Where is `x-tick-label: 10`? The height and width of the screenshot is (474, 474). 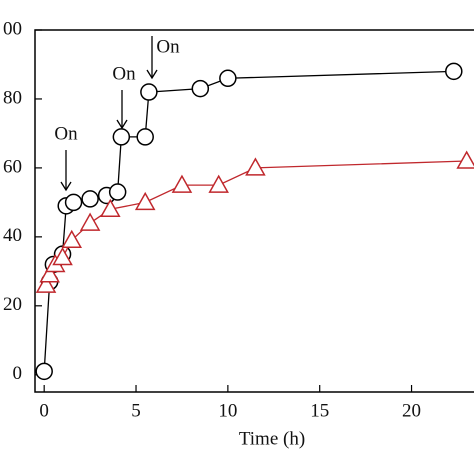
x-tick-label: 10 is located at coordinates (227, 410).